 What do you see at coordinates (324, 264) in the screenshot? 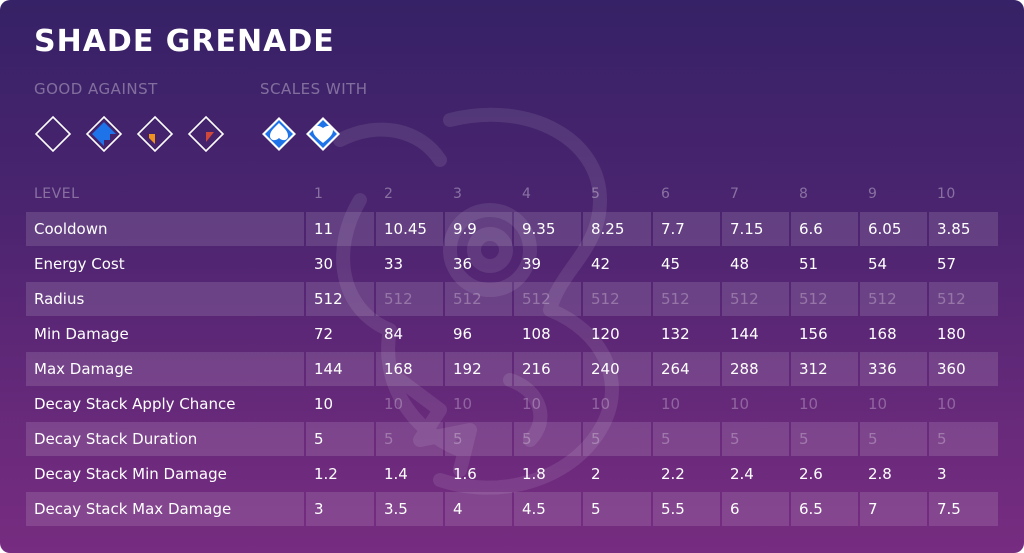
I see `stat-value: 30` at bounding box center [324, 264].